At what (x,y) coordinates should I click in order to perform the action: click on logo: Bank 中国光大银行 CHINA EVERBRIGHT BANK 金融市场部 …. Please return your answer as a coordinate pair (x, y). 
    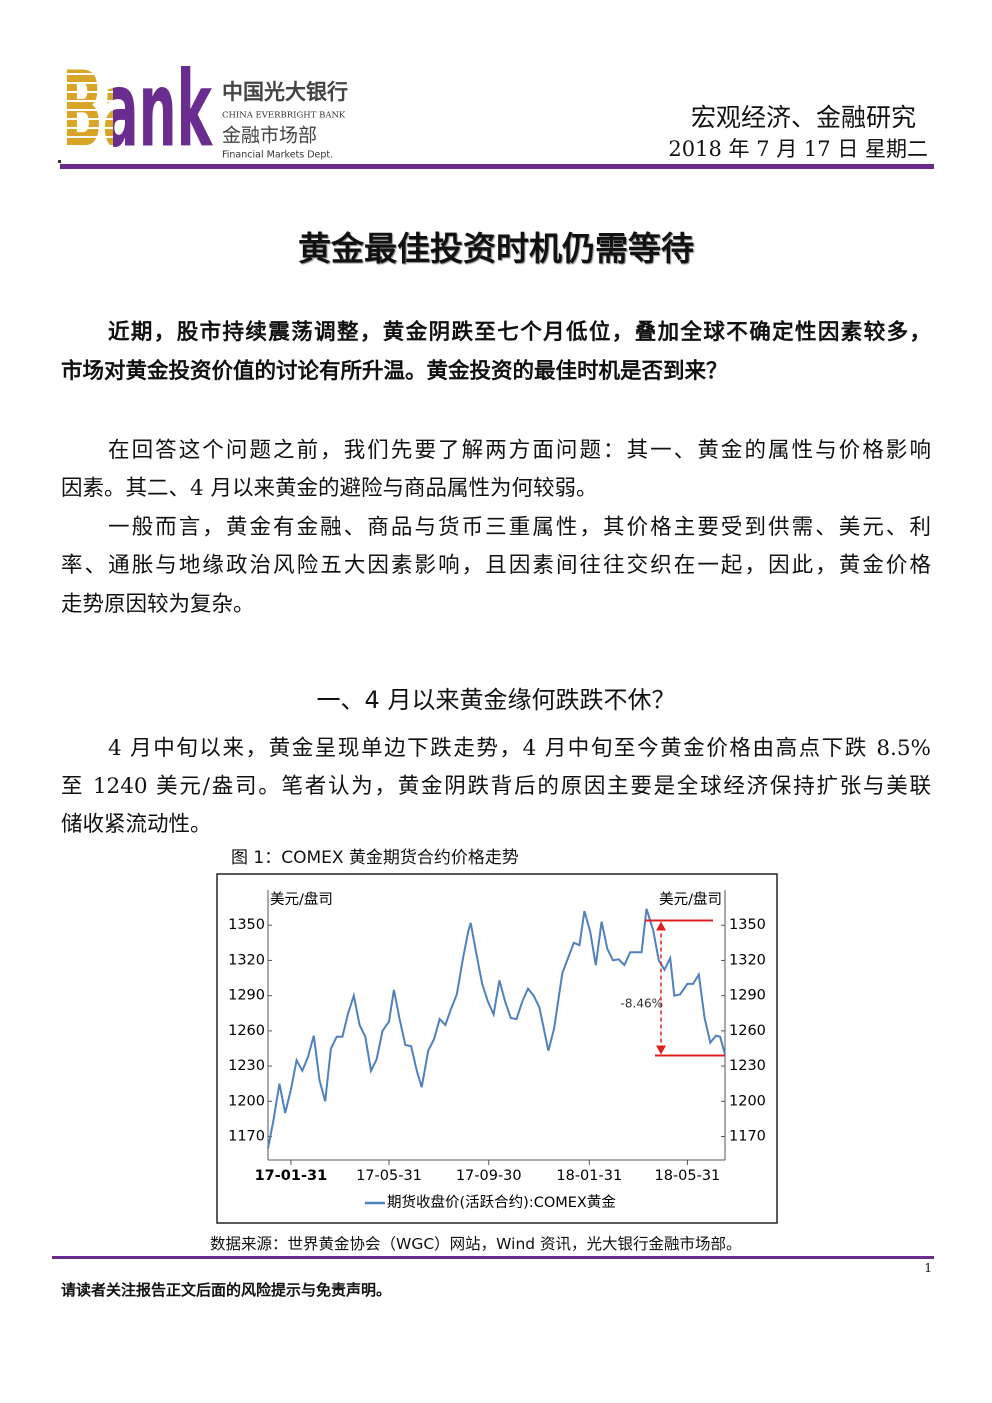
    Looking at the image, I should click on (205, 114).